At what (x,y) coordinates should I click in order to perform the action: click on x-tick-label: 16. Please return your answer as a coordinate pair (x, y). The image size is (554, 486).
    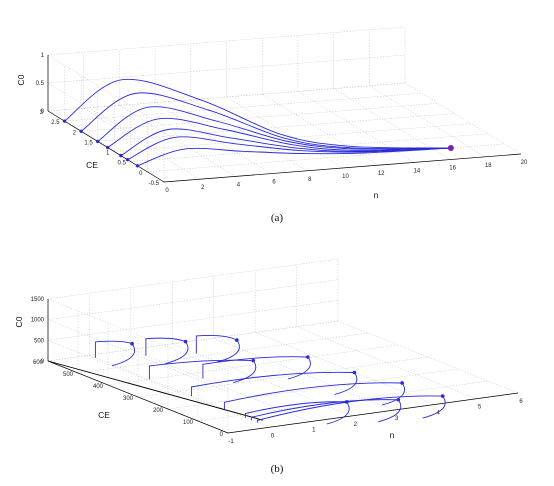
    Looking at the image, I should click on (452, 169).